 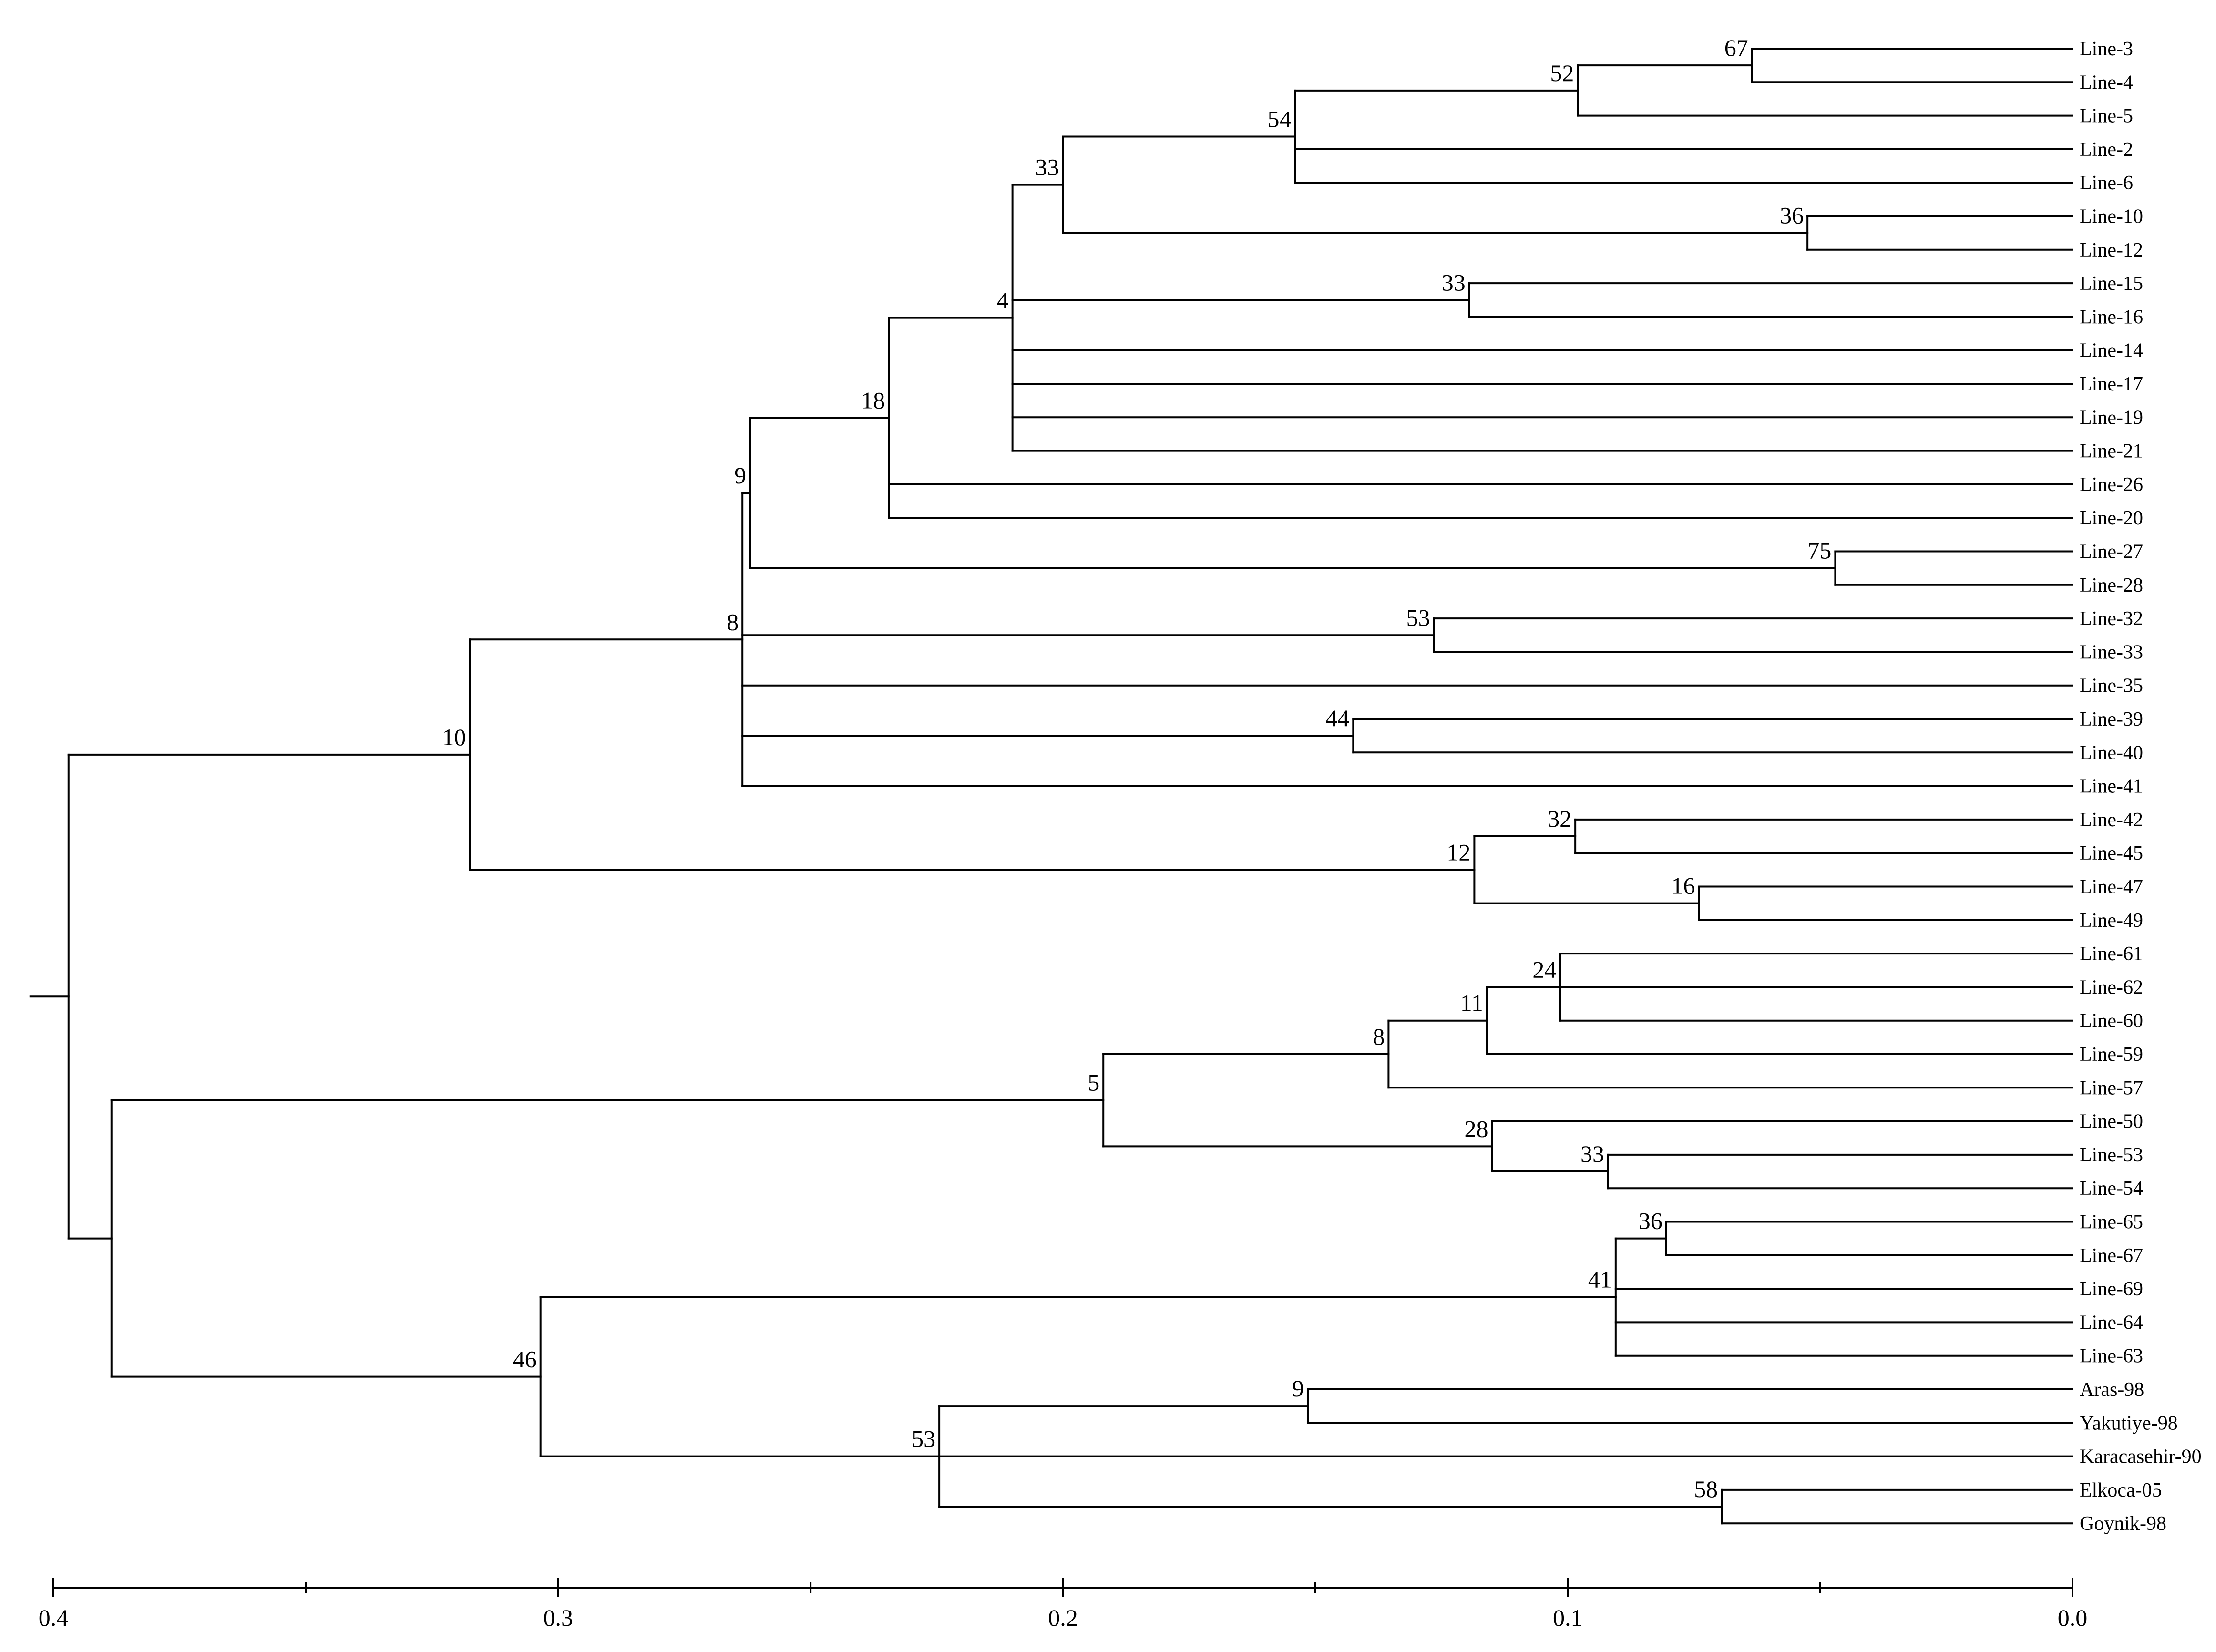 What do you see at coordinates (2111, 1155) in the screenshot?
I see `leaf-label: Line-53` at bounding box center [2111, 1155].